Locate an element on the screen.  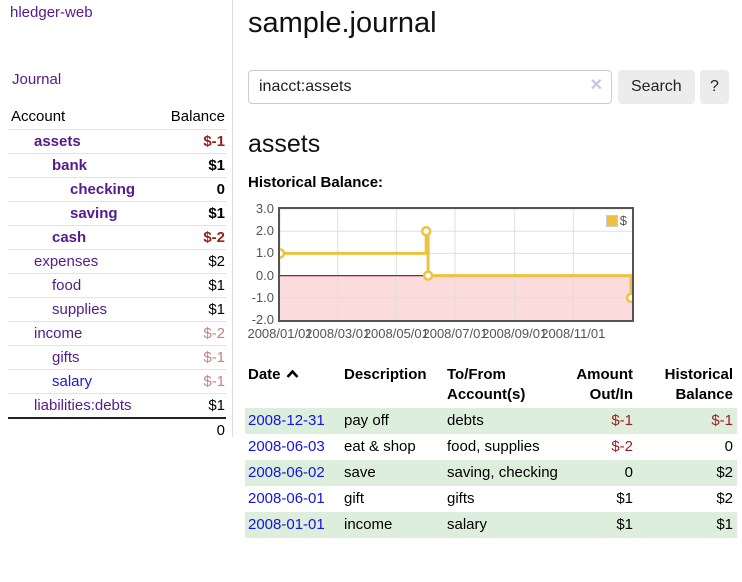
register-col-tofrom: To/From Account(s) is located at coordinates (486, 384).